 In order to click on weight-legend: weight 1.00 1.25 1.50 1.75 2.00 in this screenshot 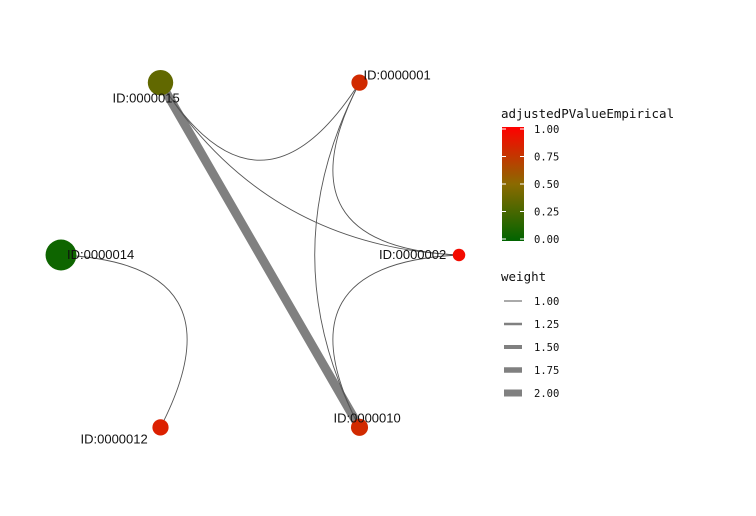, I will do `click(530, 334)`.